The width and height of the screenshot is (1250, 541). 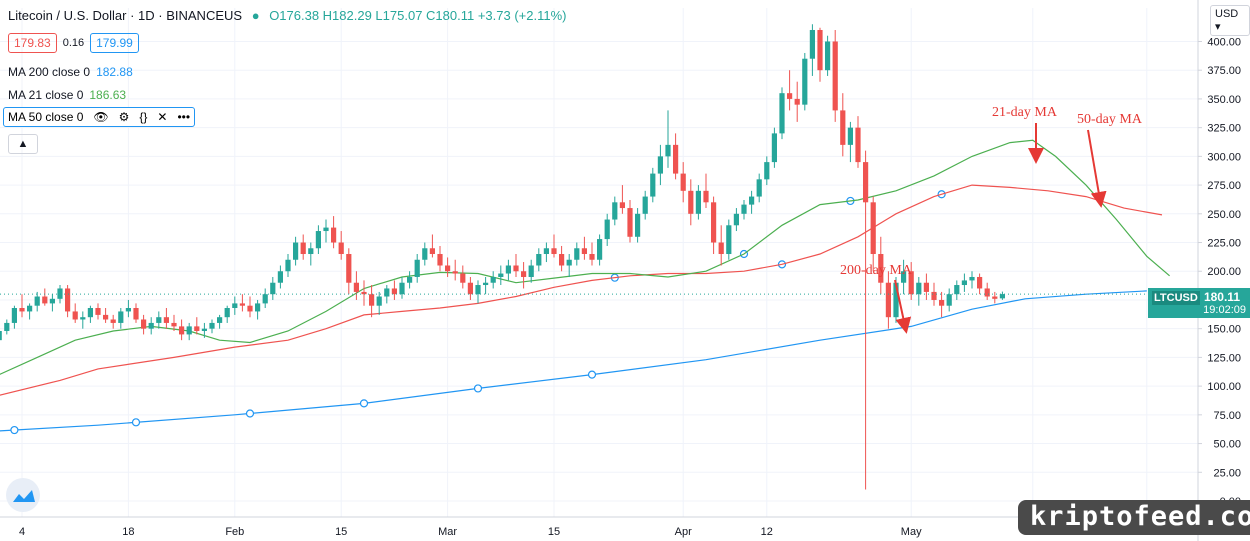 What do you see at coordinates (1224, 157) in the screenshot?
I see `price-tick-label: 300.00` at bounding box center [1224, 157].